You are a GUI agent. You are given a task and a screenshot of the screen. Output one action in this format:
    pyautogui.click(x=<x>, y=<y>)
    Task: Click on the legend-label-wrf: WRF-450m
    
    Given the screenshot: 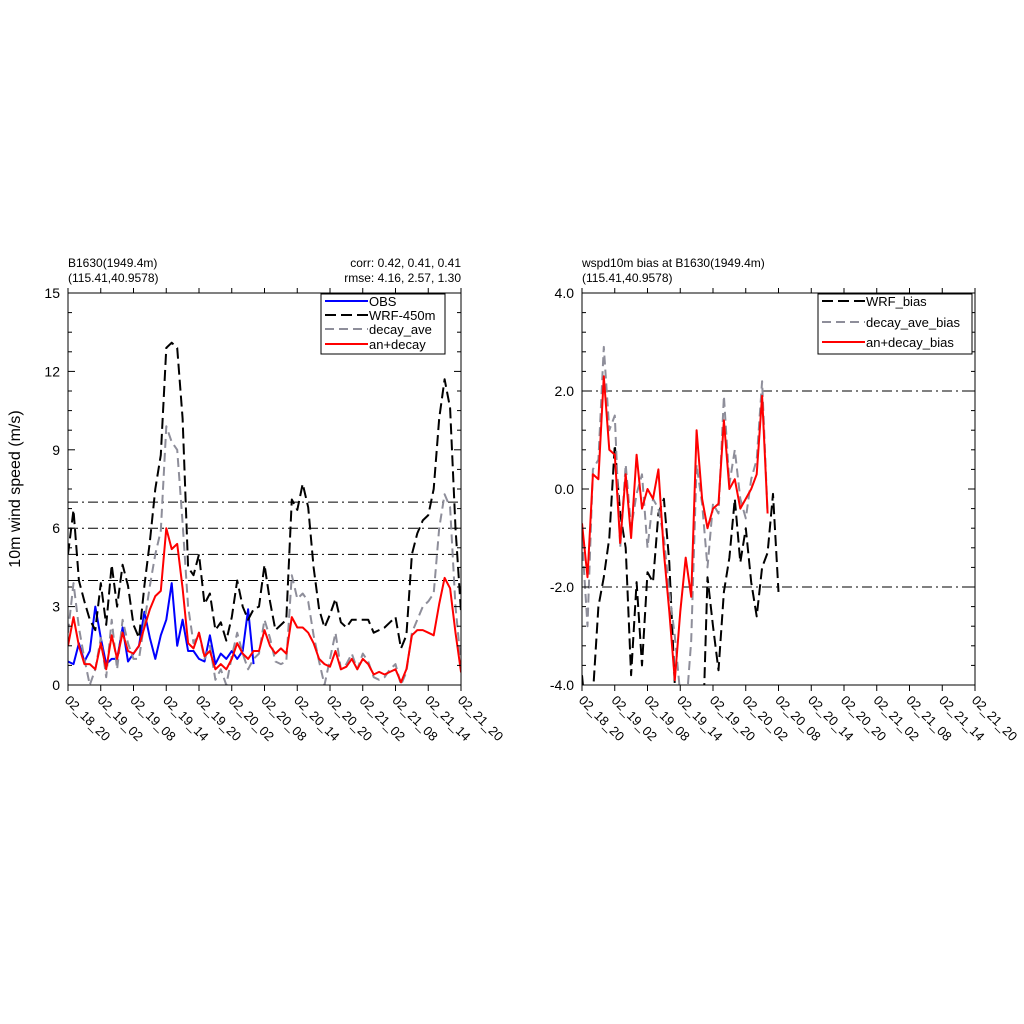 What is the action you would take?
    pyautogui.click(x=402, y=315)
    